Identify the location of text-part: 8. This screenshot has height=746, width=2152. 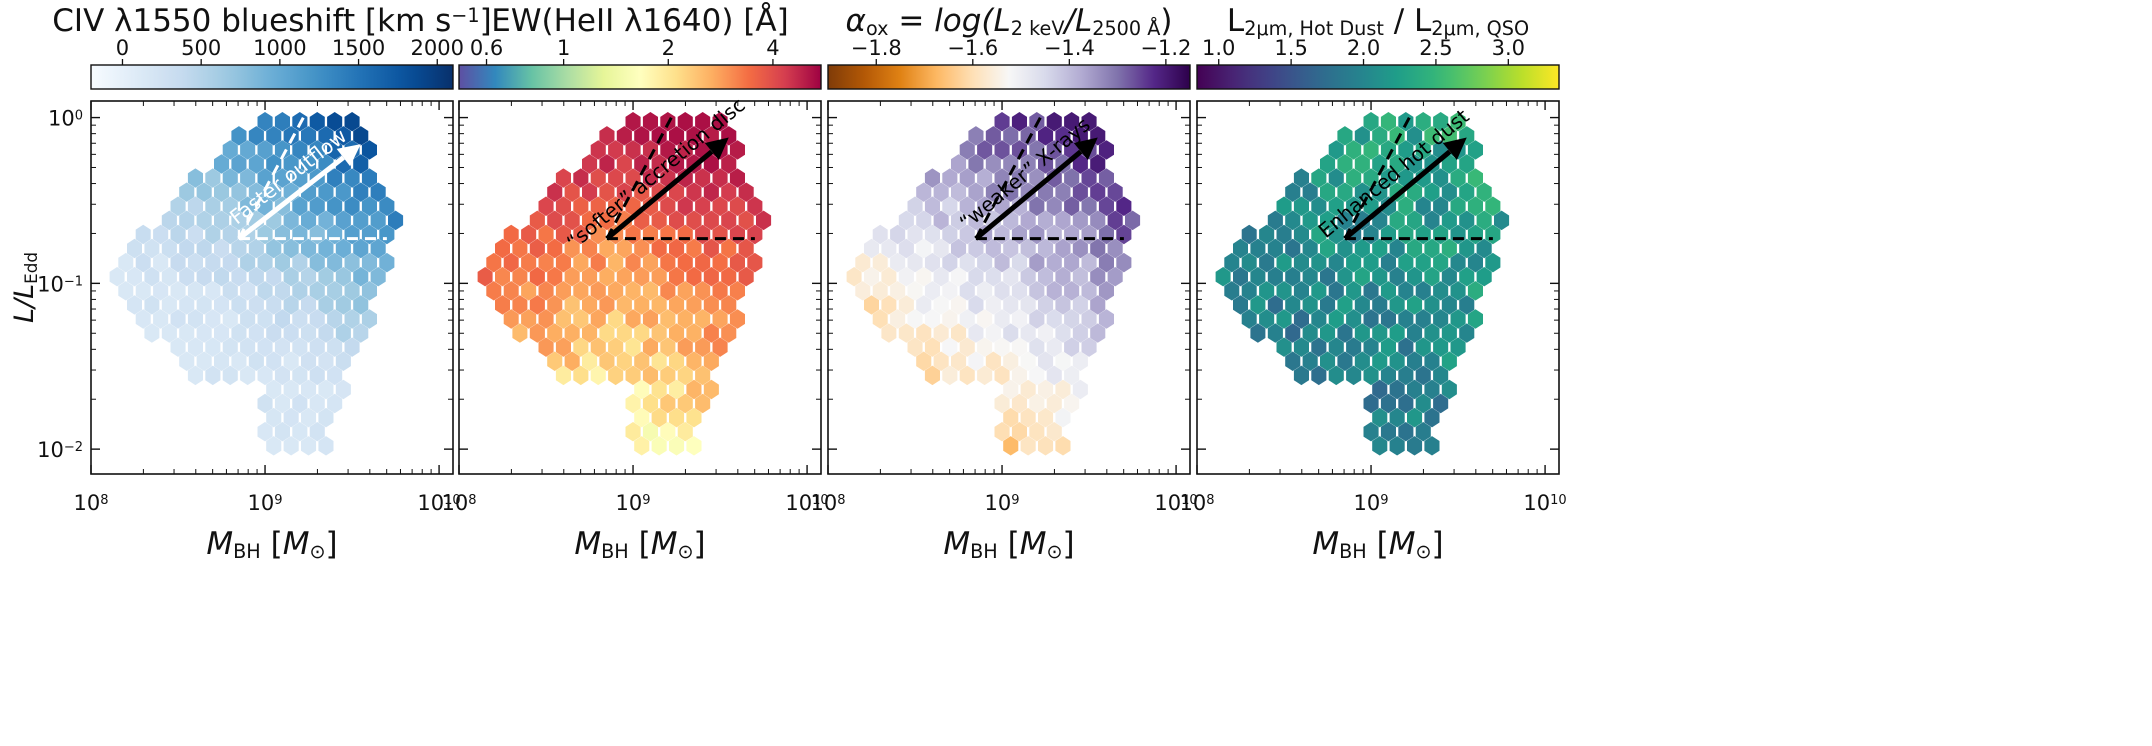
(1210, 500).